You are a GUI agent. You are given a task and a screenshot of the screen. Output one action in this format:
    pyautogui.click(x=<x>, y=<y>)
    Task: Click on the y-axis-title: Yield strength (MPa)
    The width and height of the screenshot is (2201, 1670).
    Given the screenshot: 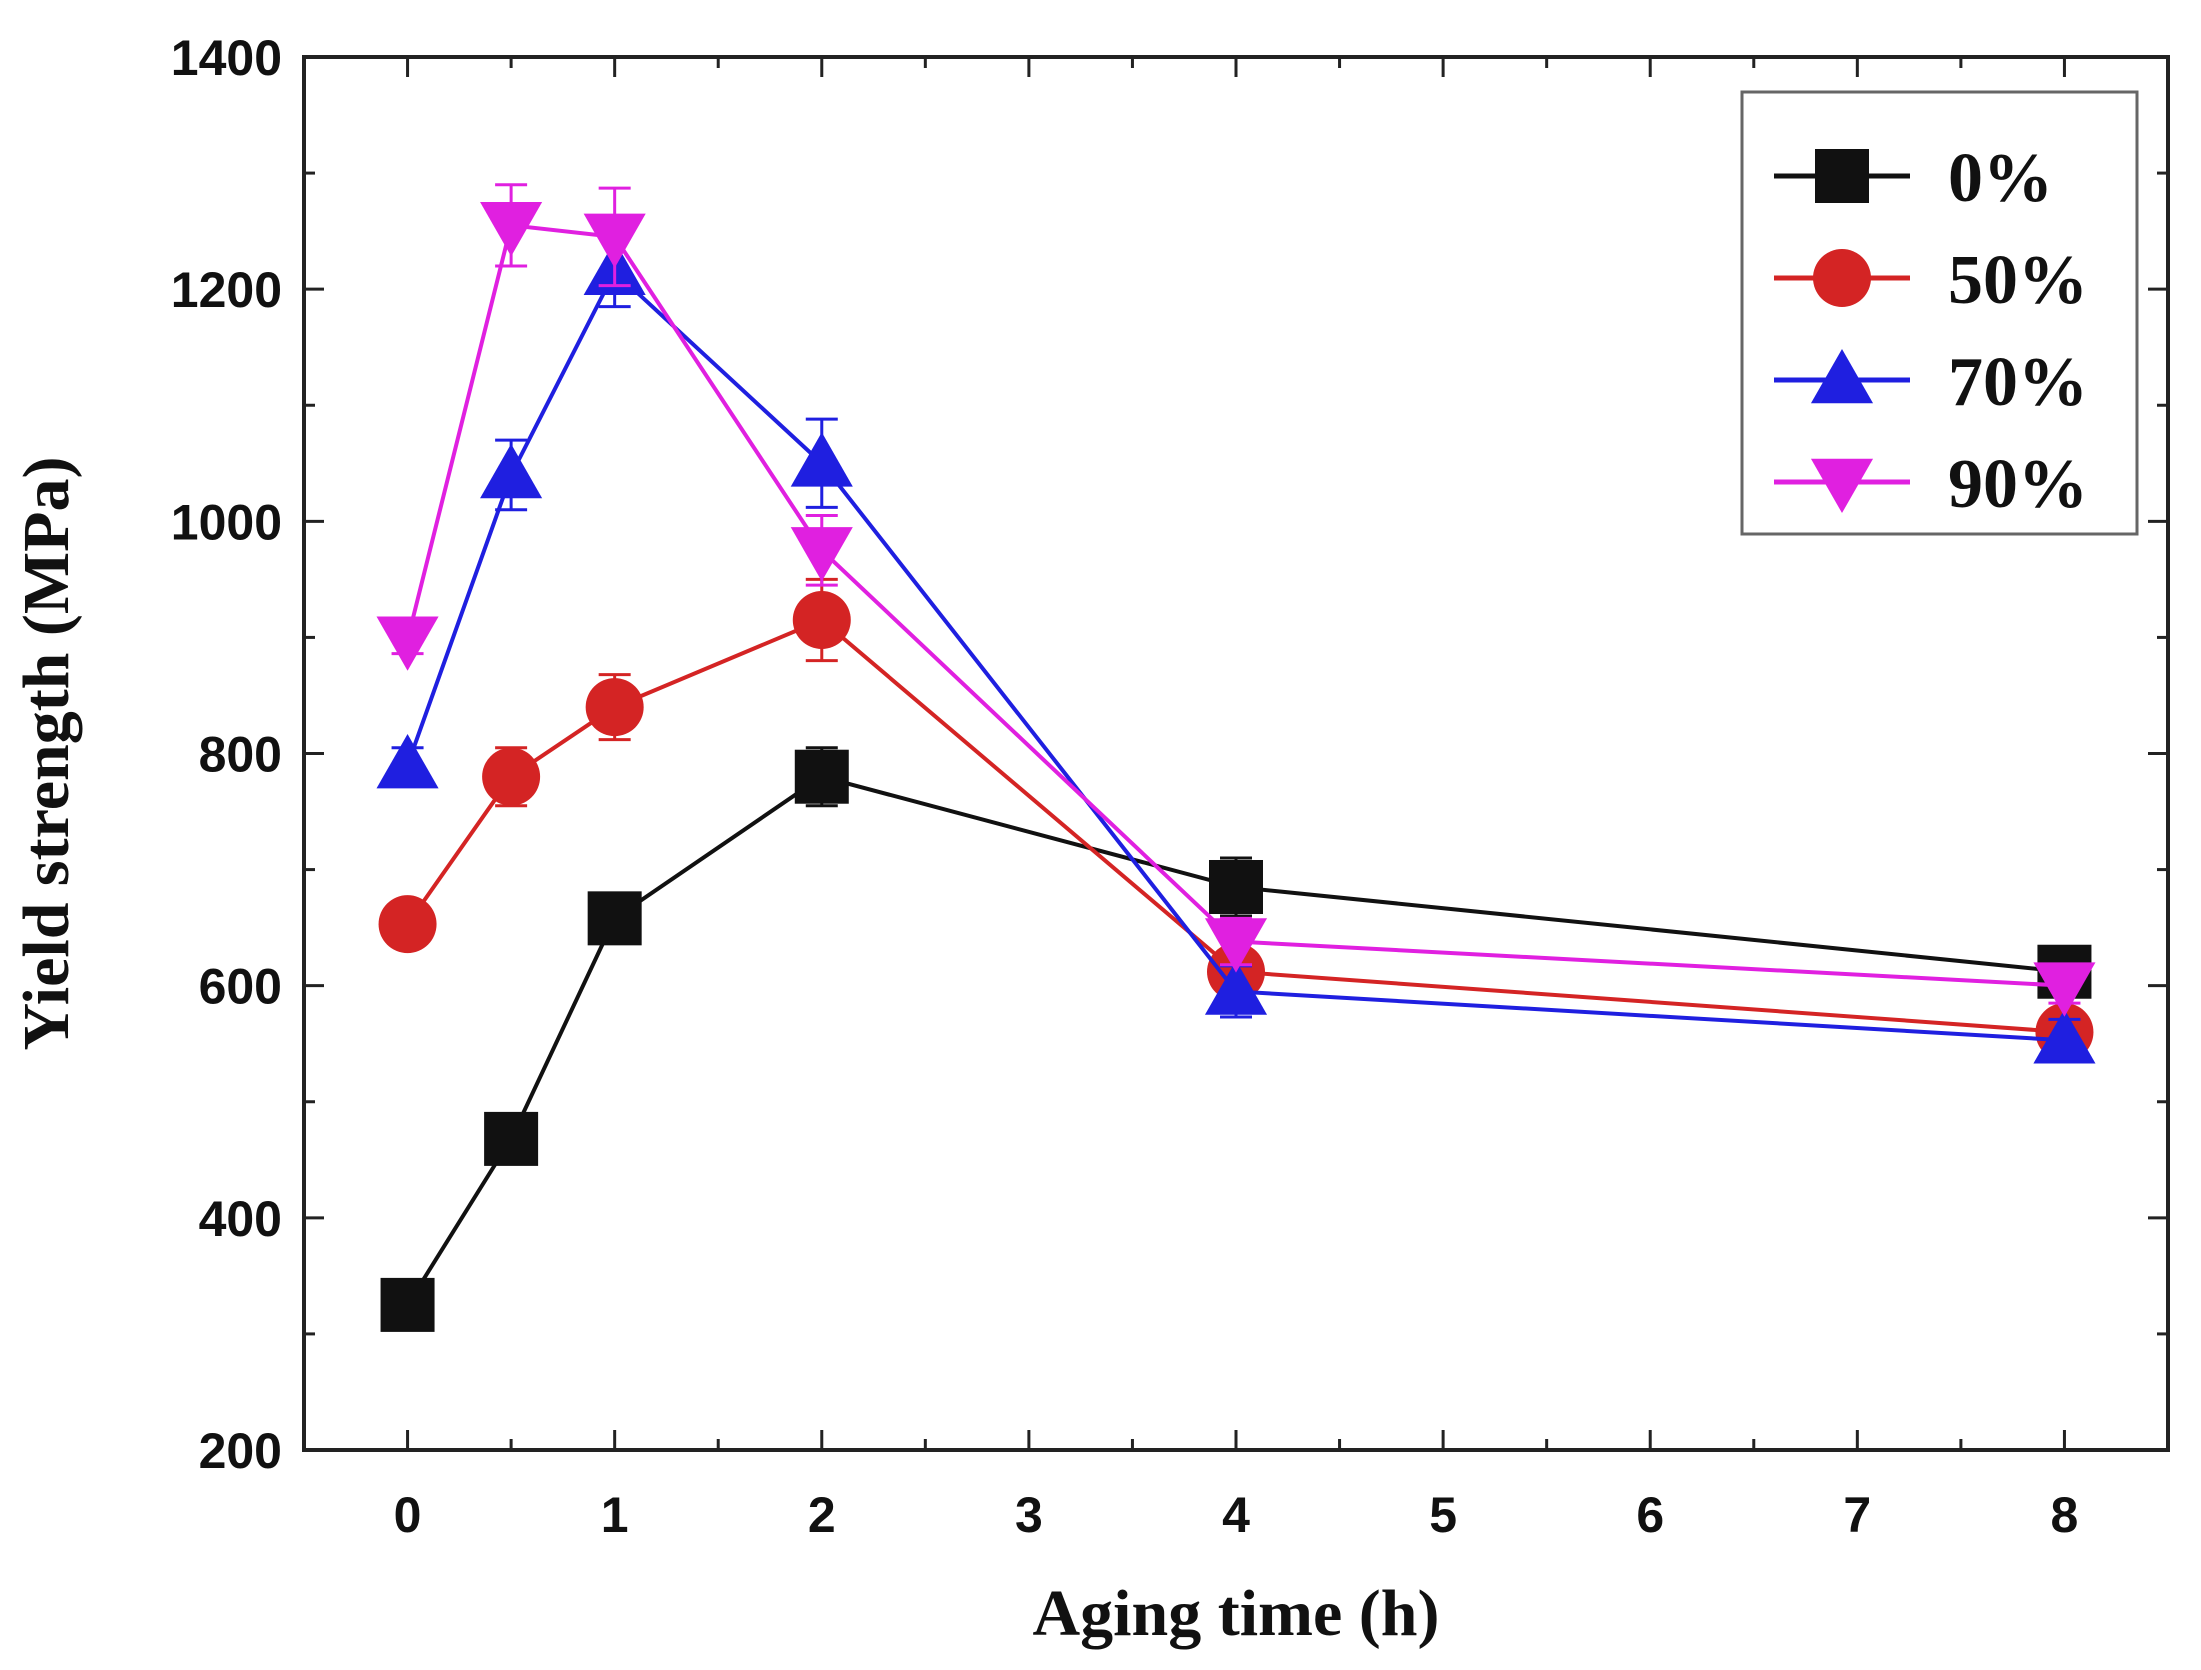 What is the action you would take?
    pyautogui.click(x=46, y=754)
    